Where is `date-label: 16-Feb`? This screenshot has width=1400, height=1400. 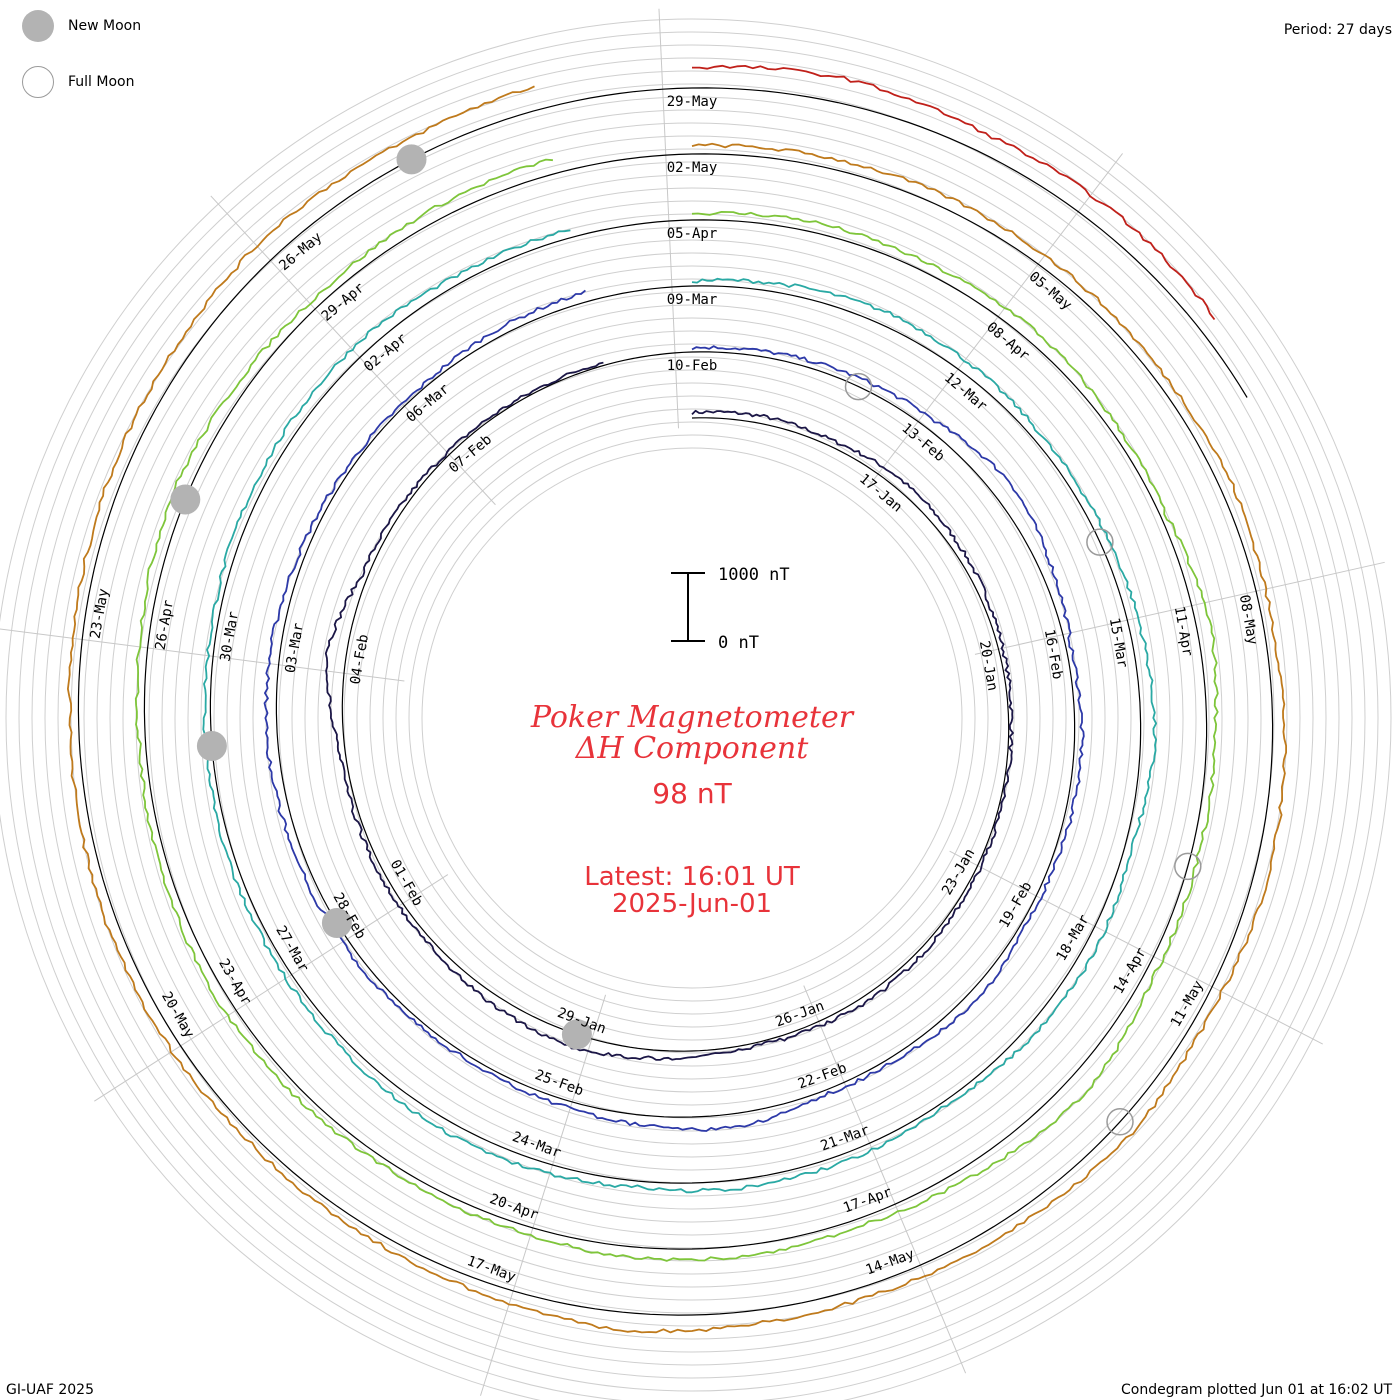 date-label: 16-Feb is located at coordinates (1053, 654).